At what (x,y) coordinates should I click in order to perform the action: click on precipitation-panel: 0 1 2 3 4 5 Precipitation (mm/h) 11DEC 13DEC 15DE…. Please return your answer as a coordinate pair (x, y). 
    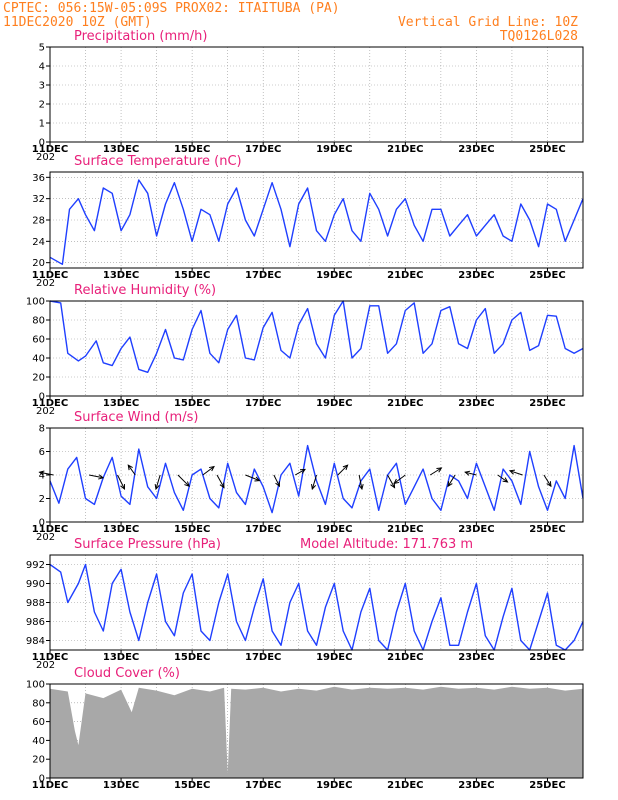
    Looking at the image, I should click on (308, 96).